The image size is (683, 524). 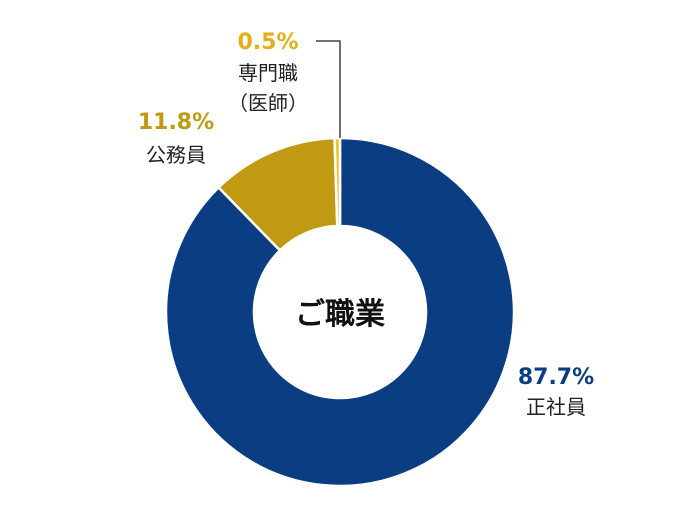 What do you see at coordinates (176, 122) in the screenshot?
I see `slice-value-label-komuin: 11.8%` at bounding box center [176, 122].